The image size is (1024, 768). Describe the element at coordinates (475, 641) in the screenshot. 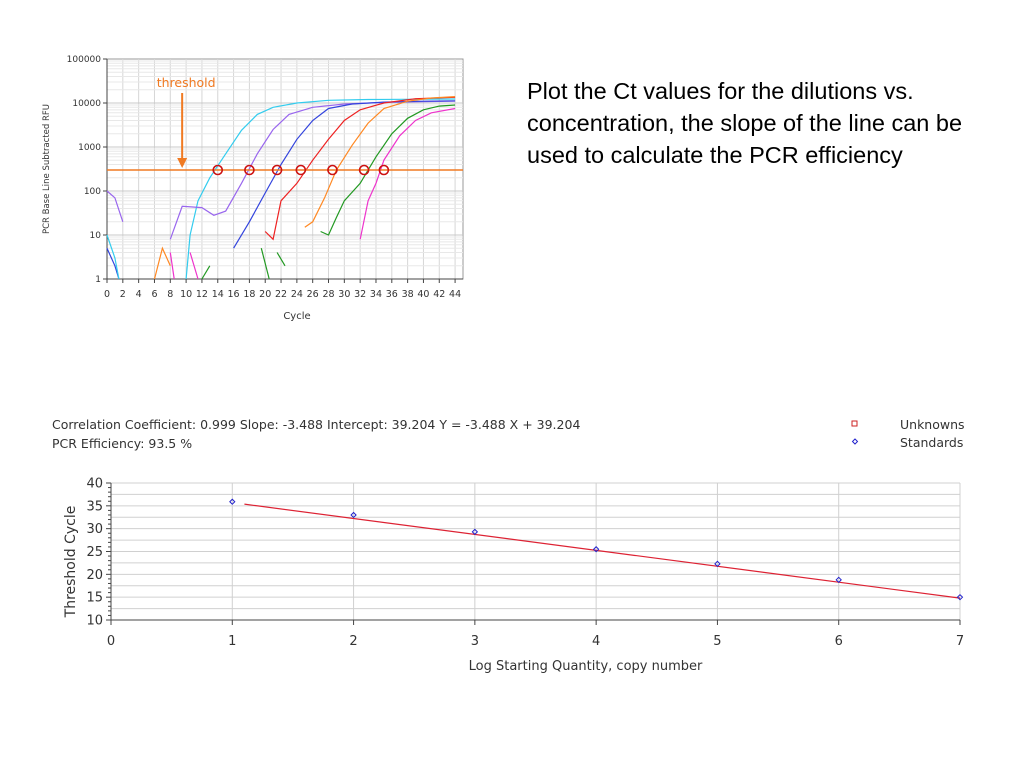

I see `x-tick-label: 3` at that location.